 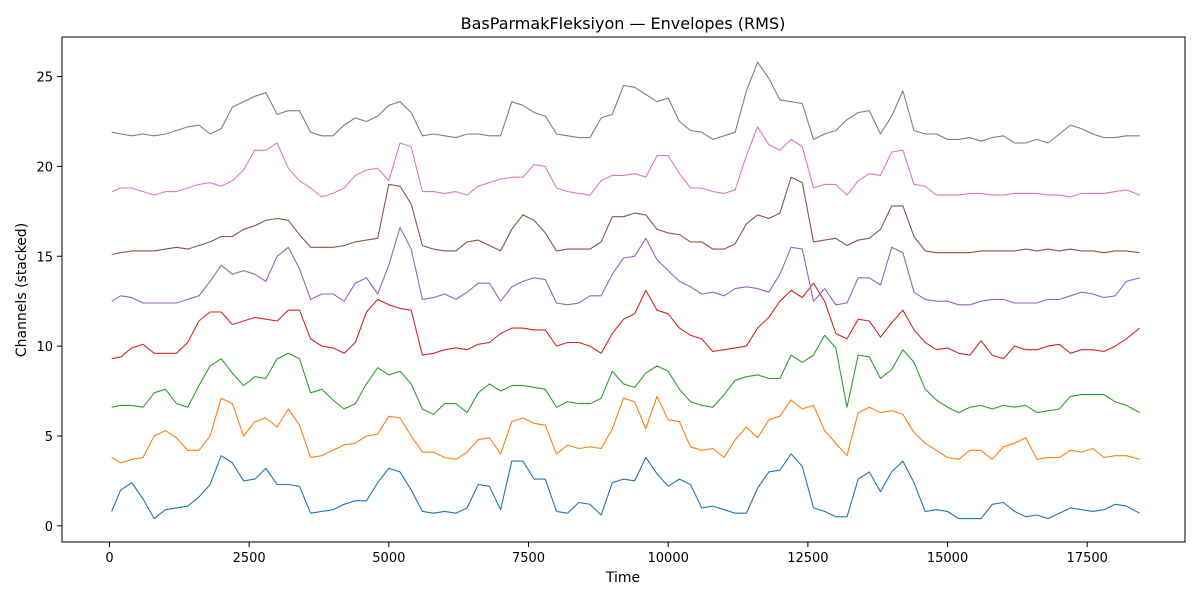 What do you see at coordinates (49, 437) in the screenshot?
I see `y-tick-label: 5` at bounding box center [49, 437].